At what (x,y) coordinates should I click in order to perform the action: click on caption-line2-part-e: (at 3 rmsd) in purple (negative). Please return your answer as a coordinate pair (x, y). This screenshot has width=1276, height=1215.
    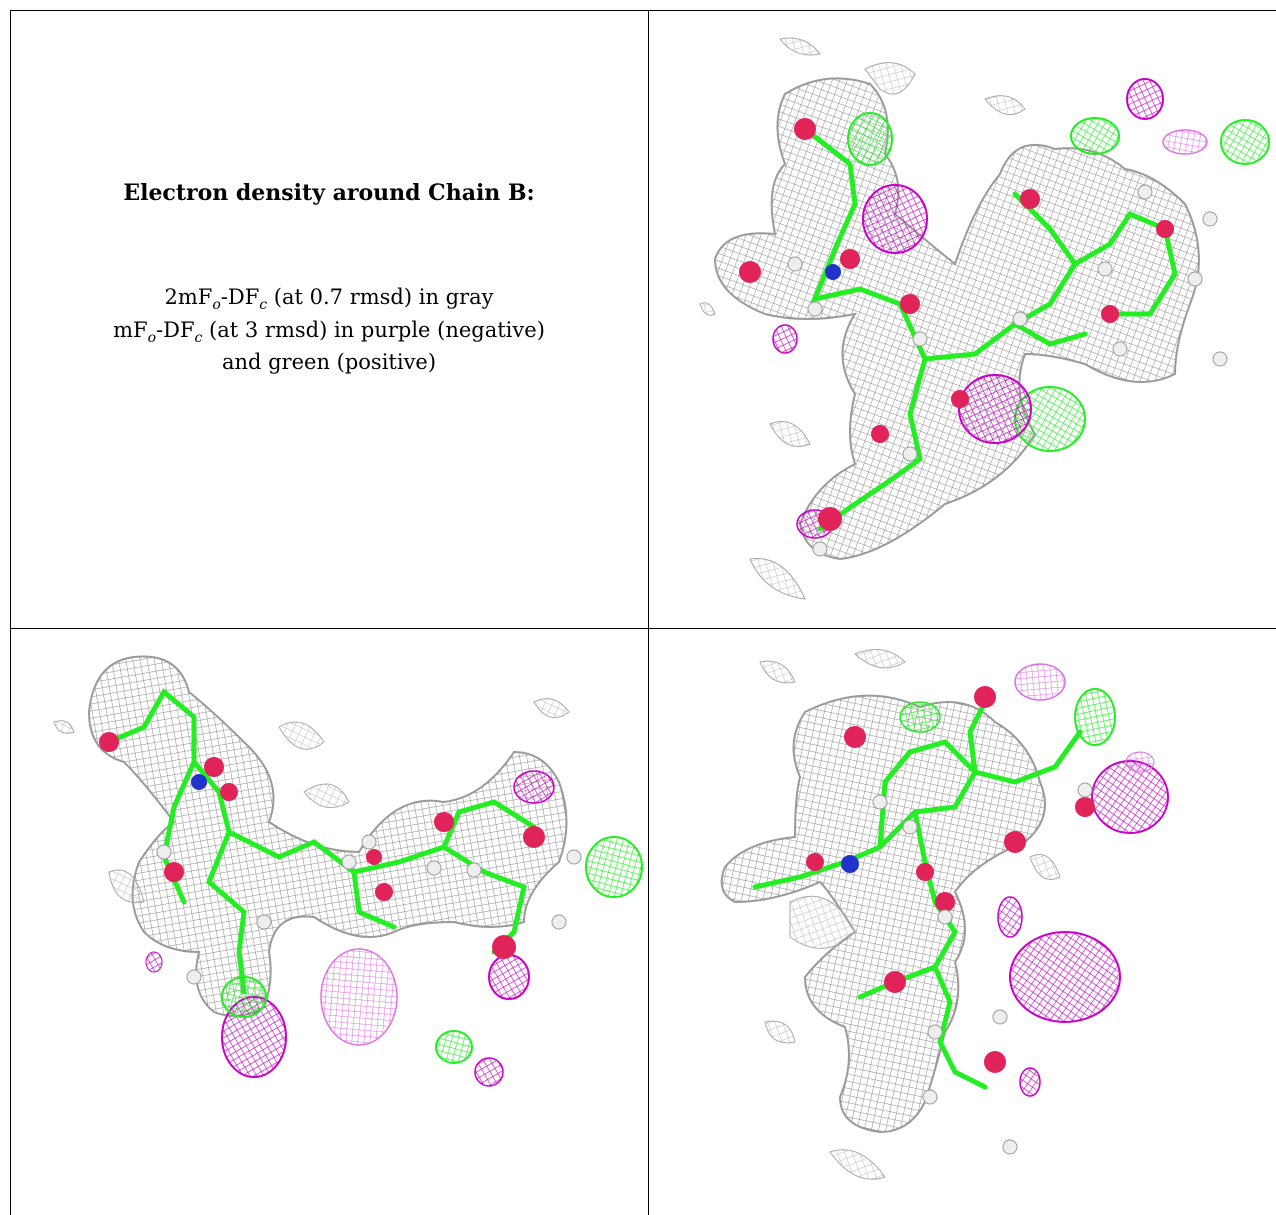
    Looking at the image, I should click on (373, 330).